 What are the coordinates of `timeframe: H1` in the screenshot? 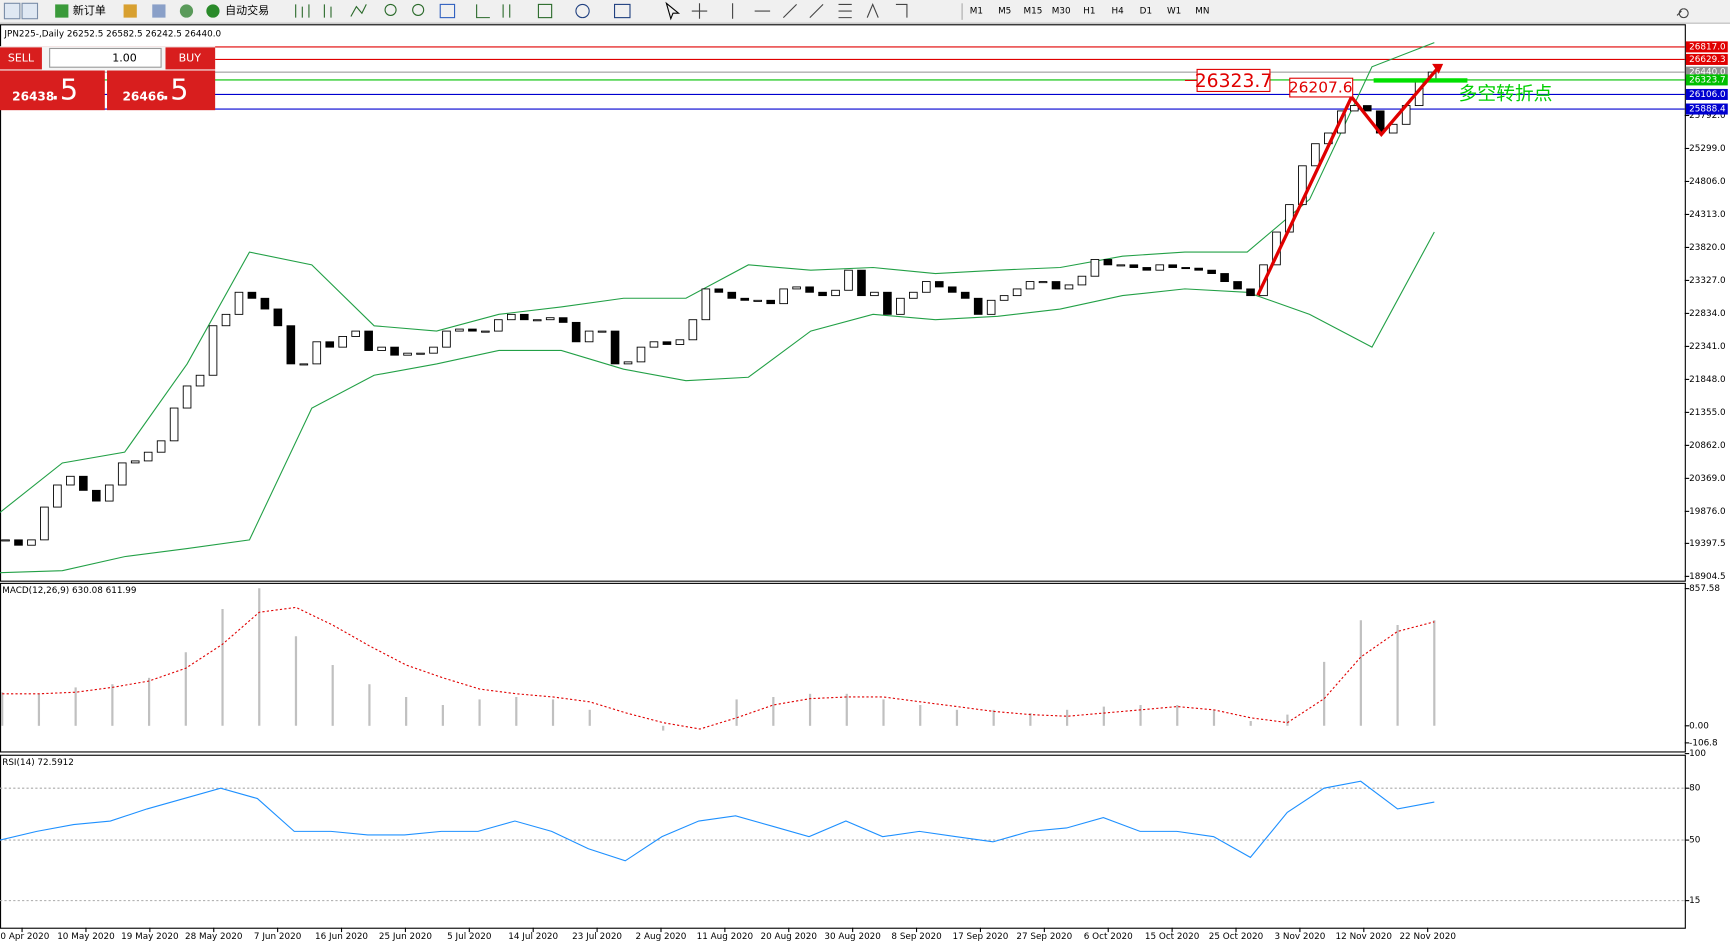 It's located at (1089, 12).